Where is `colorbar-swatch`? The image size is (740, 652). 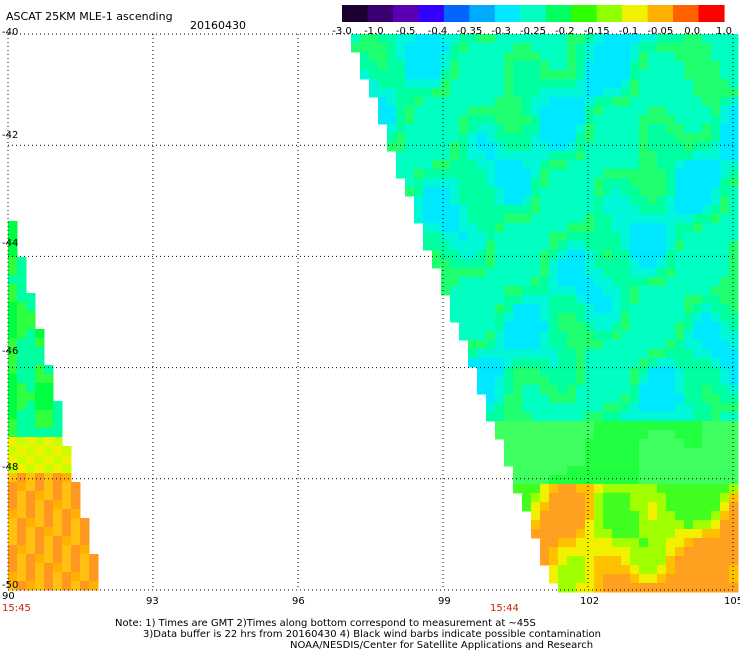 colorbar-swatch is located at coordinates (355, 13).